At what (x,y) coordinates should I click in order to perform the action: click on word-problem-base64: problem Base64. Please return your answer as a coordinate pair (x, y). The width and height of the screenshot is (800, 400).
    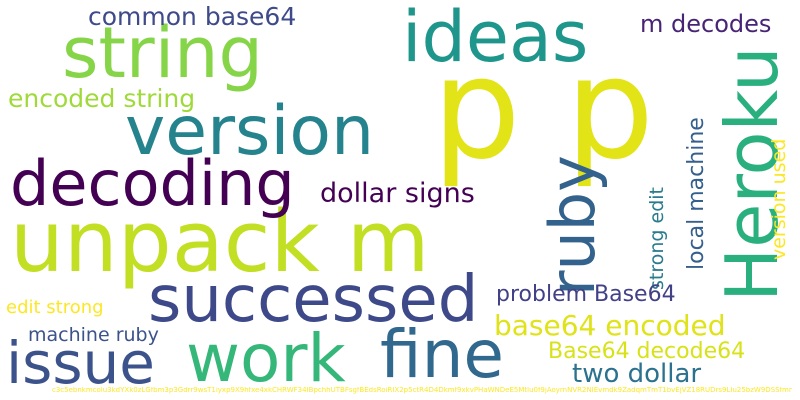
    Looking at the image, I should click on (586, 294).